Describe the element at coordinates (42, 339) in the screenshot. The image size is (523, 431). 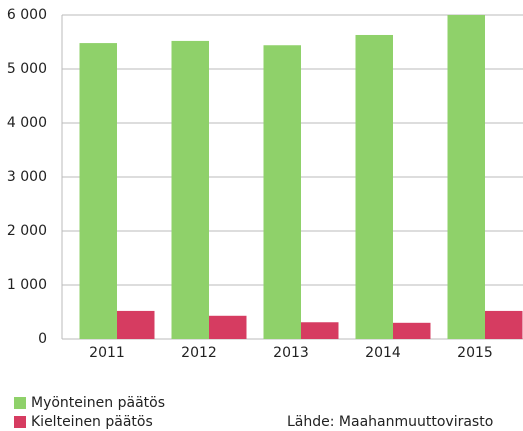
I see `y-tick-label: 0` at that location.